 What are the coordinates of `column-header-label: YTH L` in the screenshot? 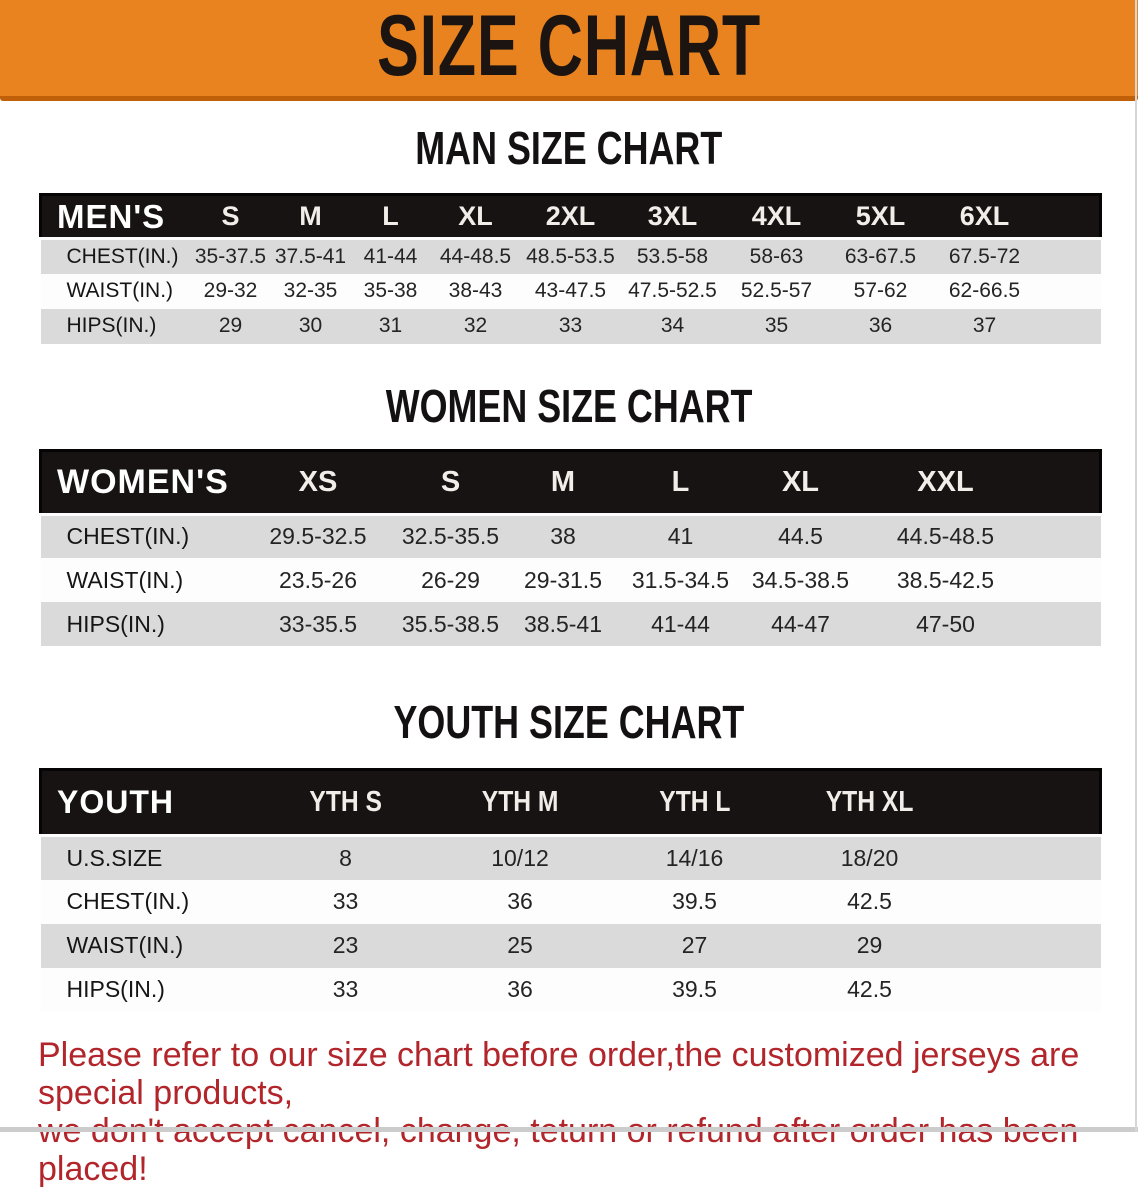 It's located at (694, 802).